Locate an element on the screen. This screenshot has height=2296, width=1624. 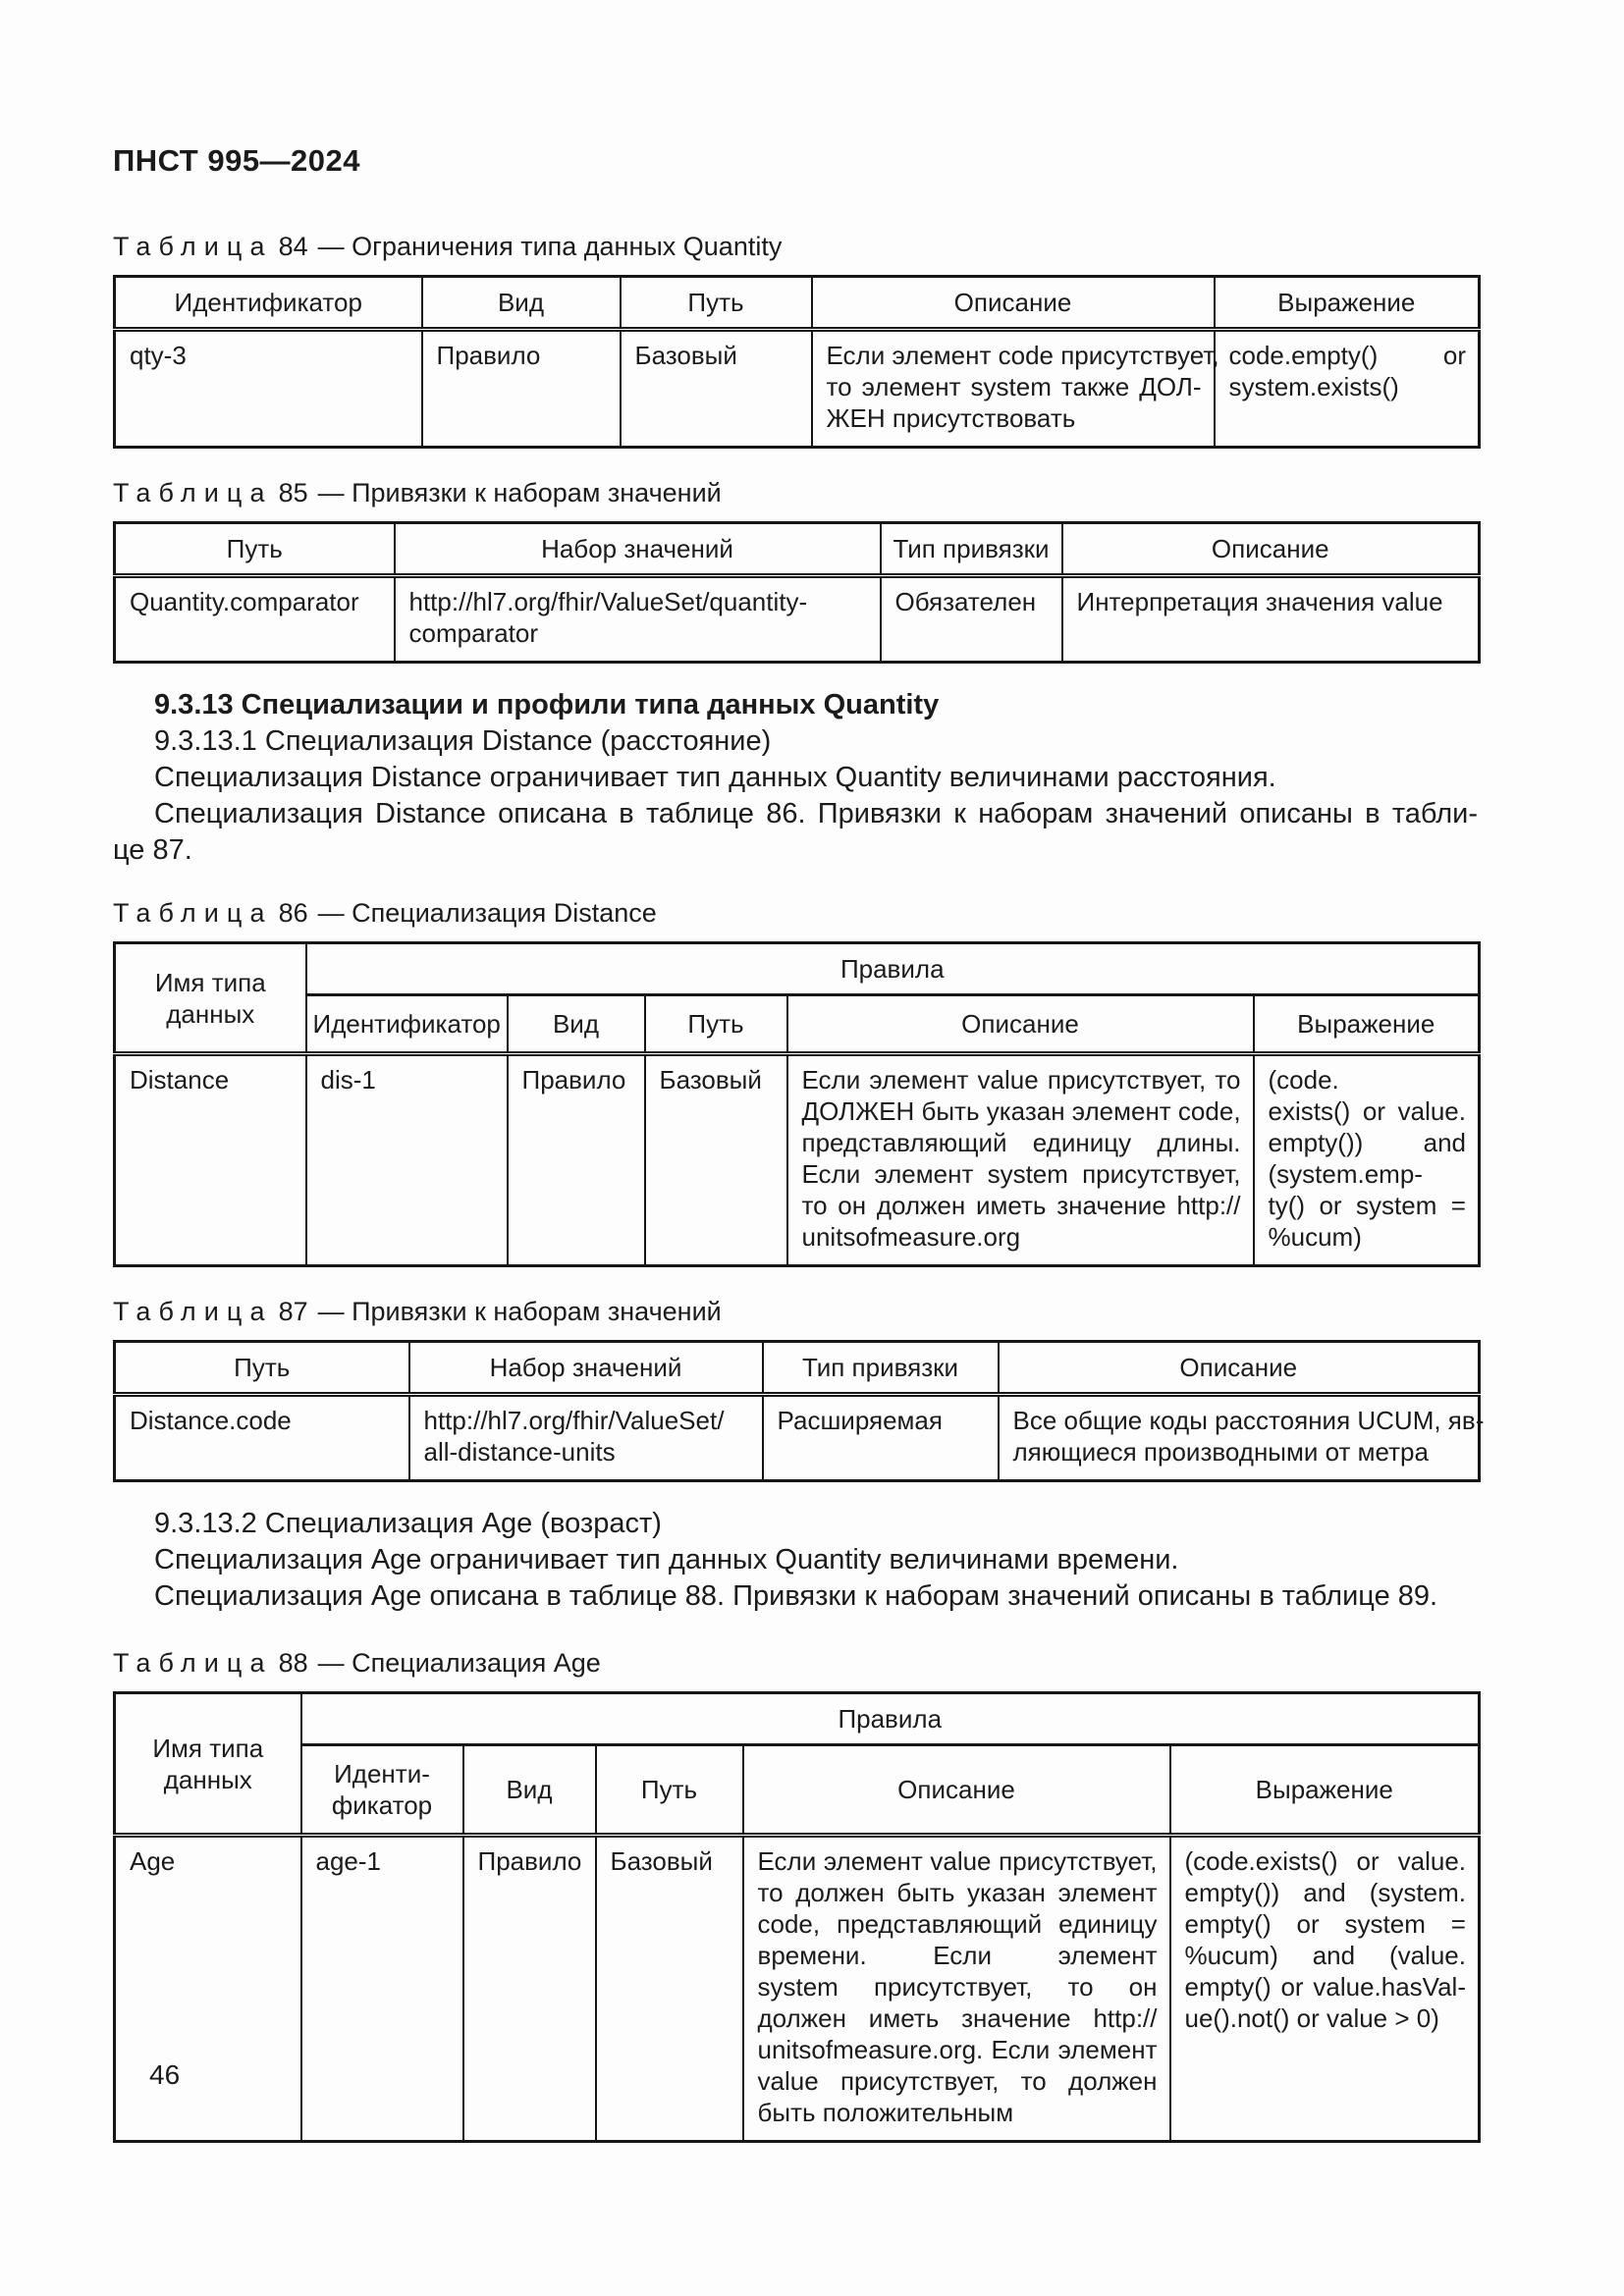
col-identifier: Иденти- фикатор is located at coordinates (381, 1790).